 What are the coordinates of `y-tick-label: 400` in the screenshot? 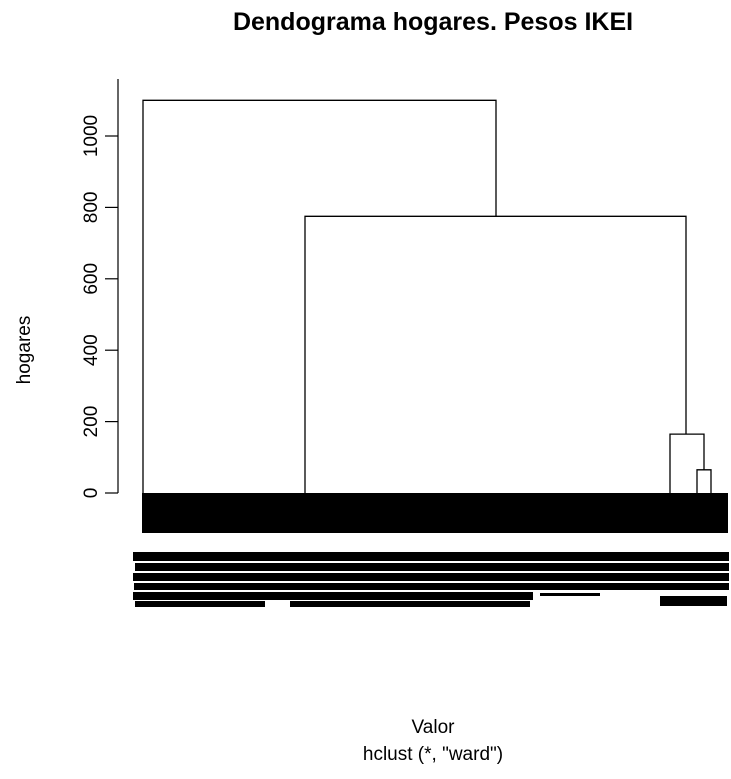 It's located at (91, 350).